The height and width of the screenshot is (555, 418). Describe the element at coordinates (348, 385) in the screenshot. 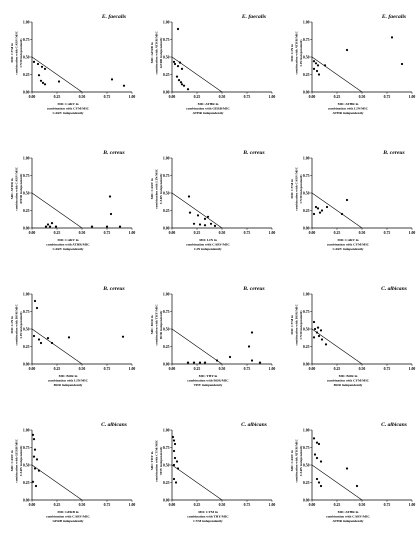

I see `x-axis-label: BOR independently` at that location.